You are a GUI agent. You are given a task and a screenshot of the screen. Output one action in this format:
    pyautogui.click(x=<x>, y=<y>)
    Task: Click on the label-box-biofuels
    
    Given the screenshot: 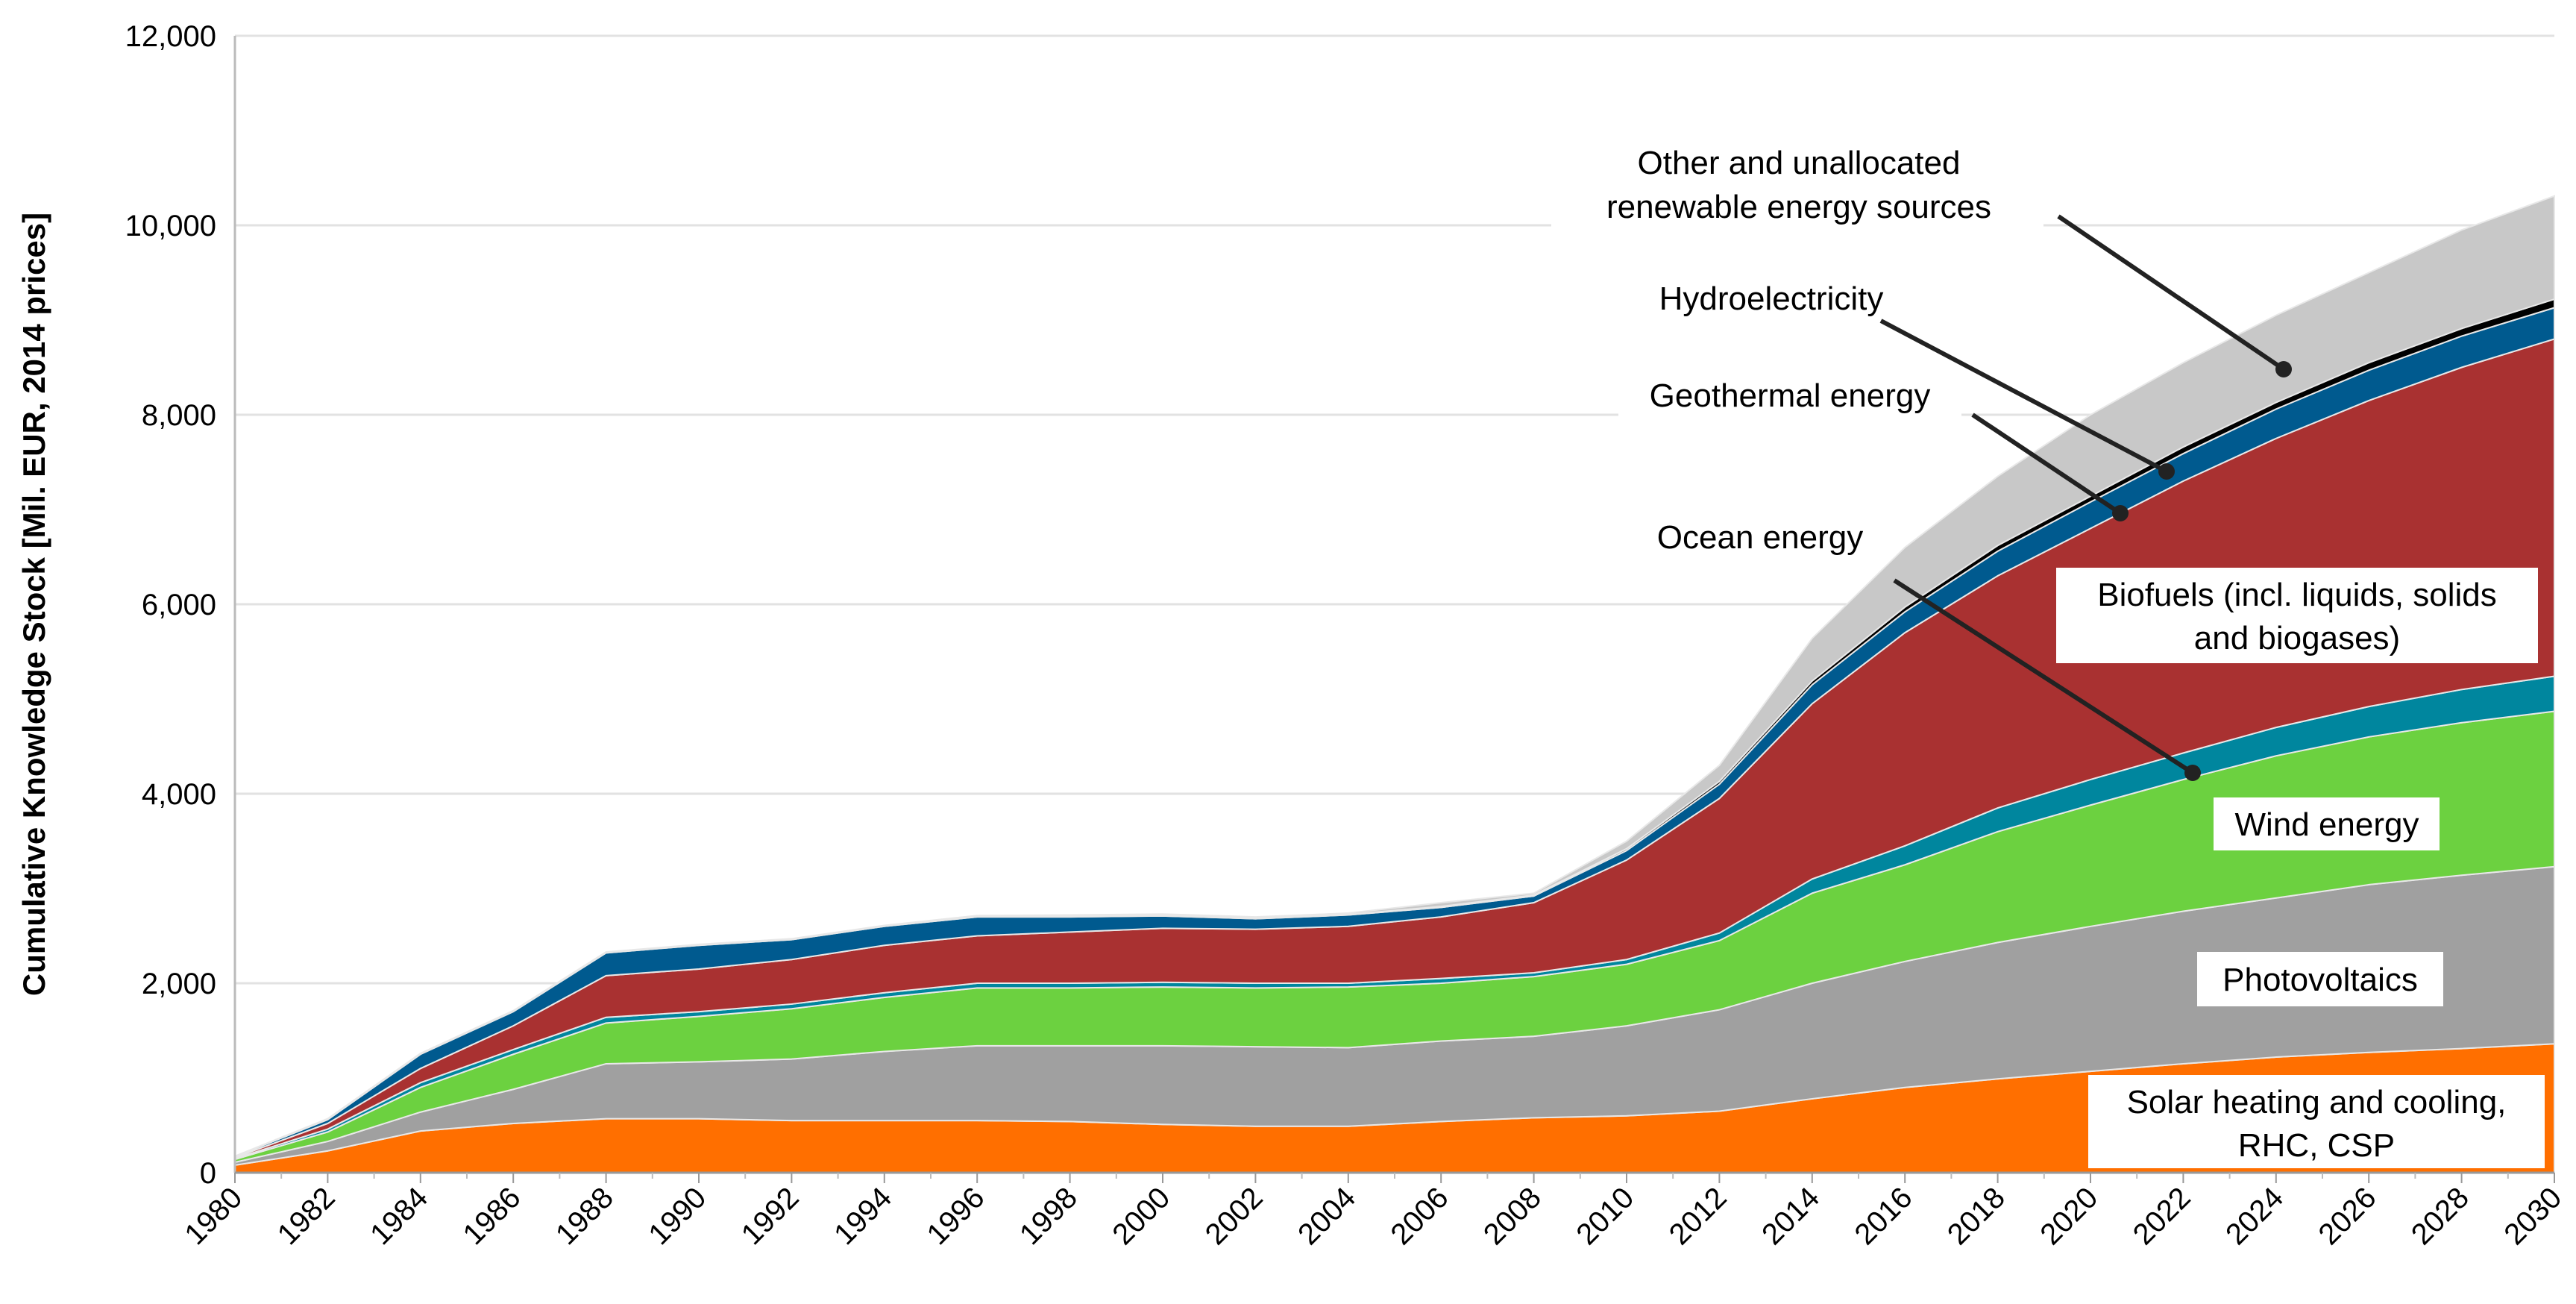 What is the action you would take?
    pyautogui.click(x=2297, y=615)
    